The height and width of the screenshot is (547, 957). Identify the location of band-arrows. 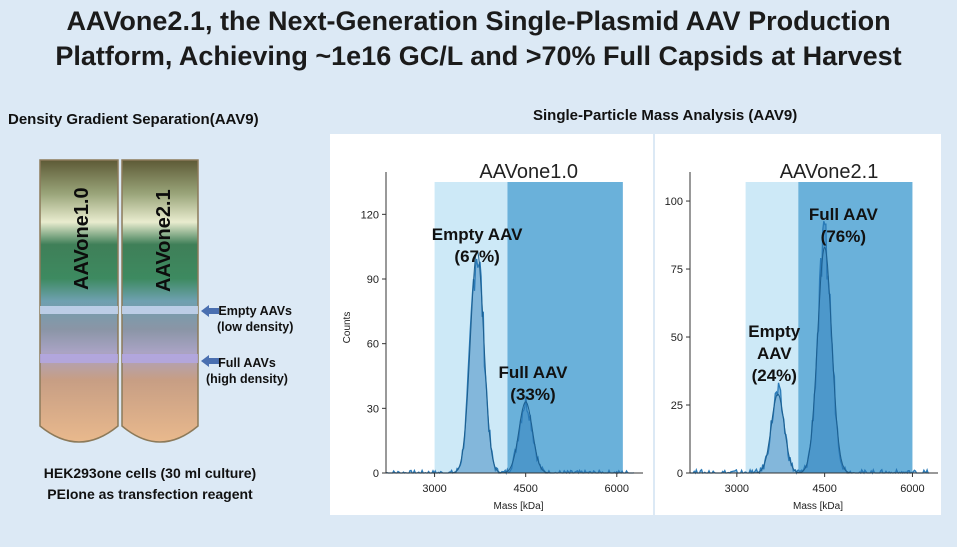
(210, 336).